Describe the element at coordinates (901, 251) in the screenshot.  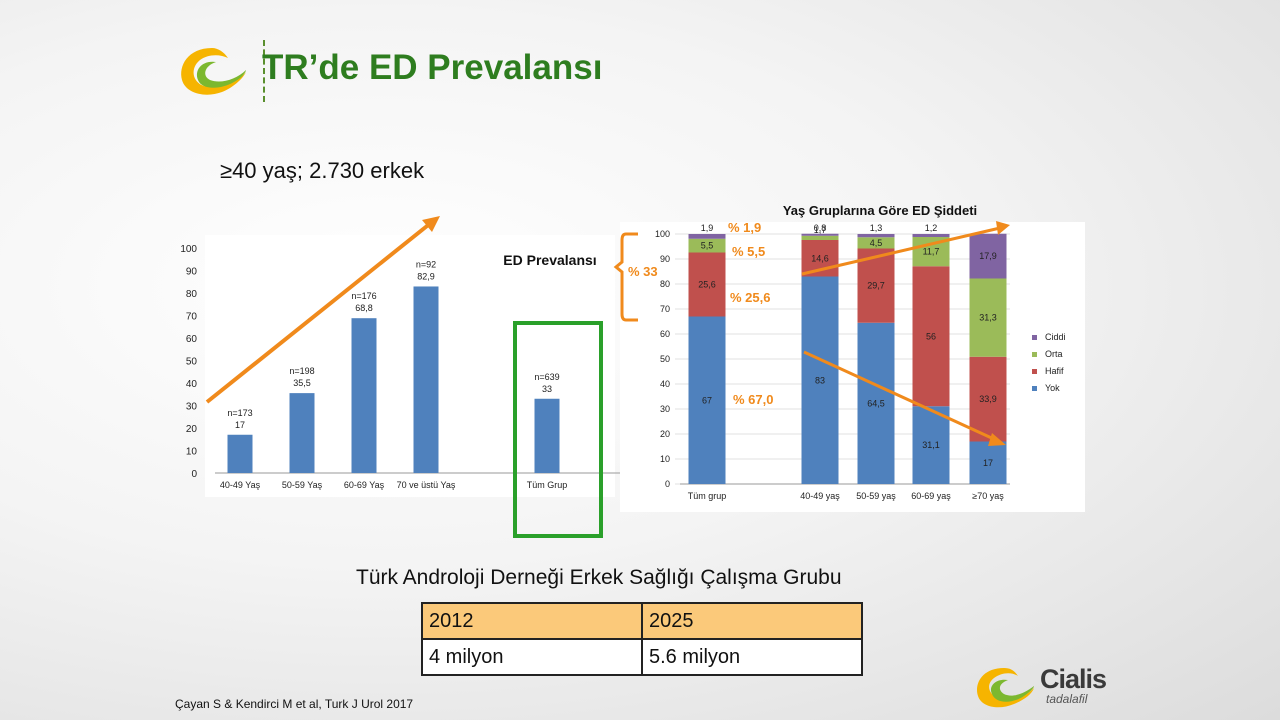
I see `trend-arrow-up` at that location.